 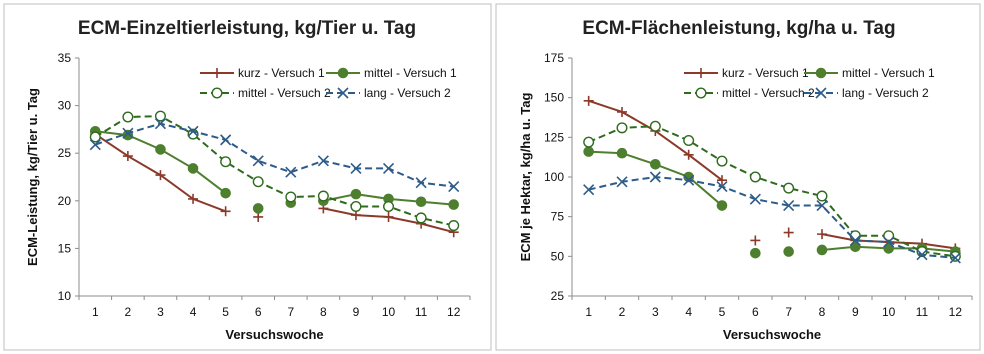 I want to click on x-tick-label: 11, so click(x=421, y=312).